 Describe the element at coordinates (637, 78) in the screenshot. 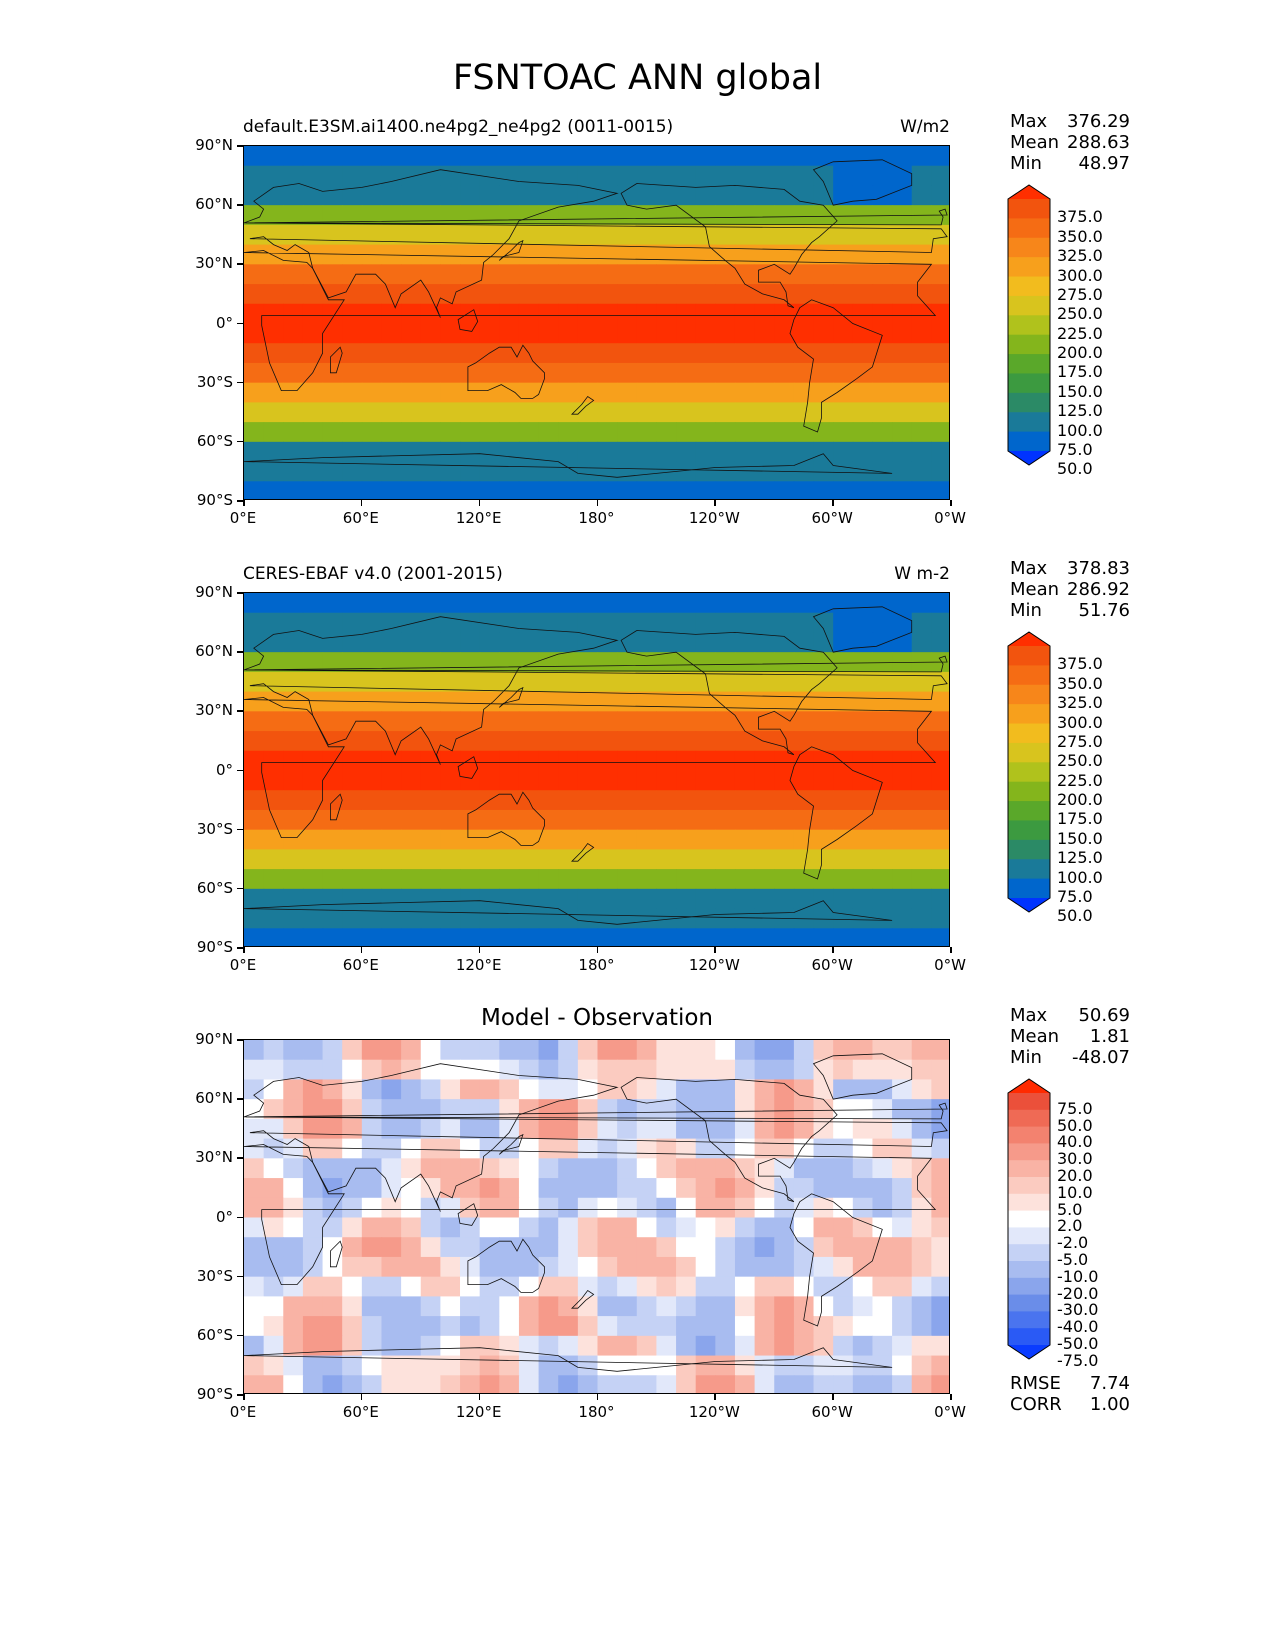

I see `figure-title: FSNTOAC ANN global` at that location.